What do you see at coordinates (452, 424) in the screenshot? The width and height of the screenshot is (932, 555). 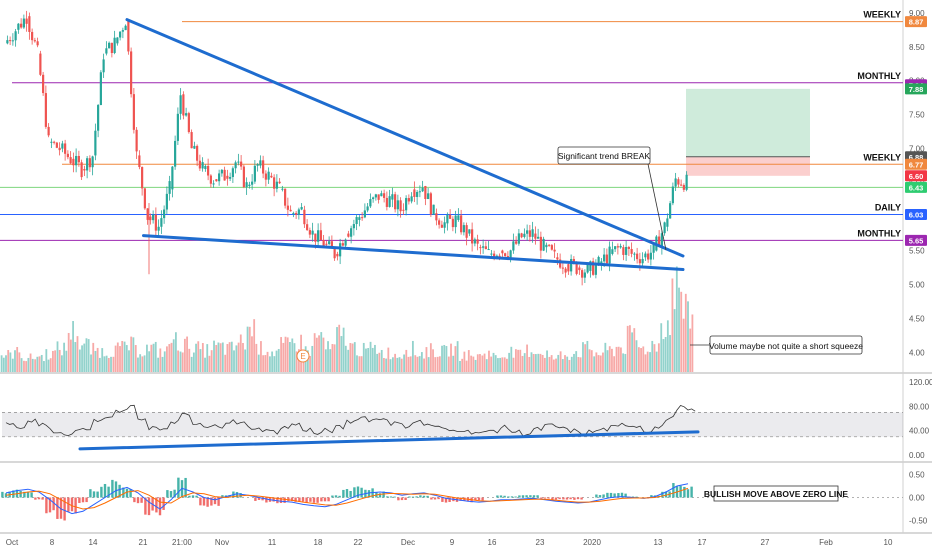 I see `rsi-band` at bounding box center [452, 424].